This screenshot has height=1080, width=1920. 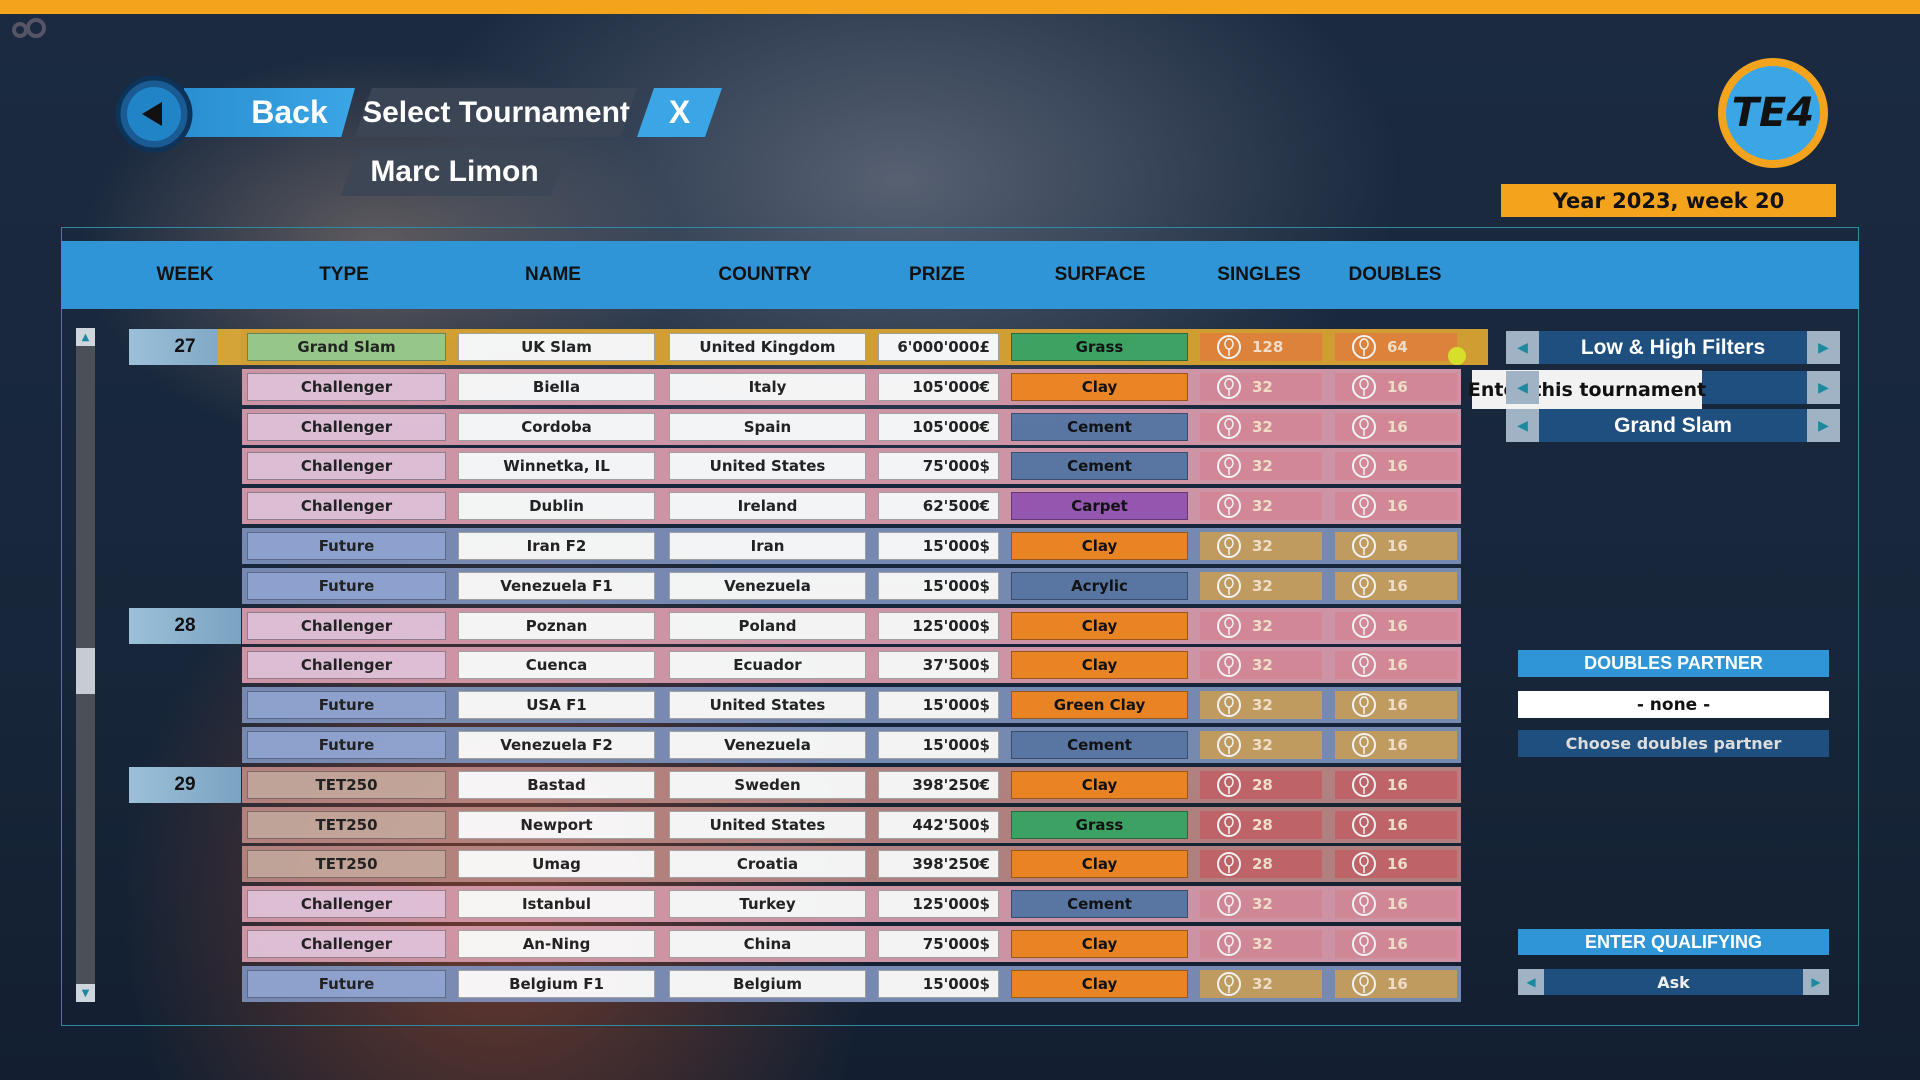 I want to click on filter: Low & High Filters, so click(x=1673, y=347).